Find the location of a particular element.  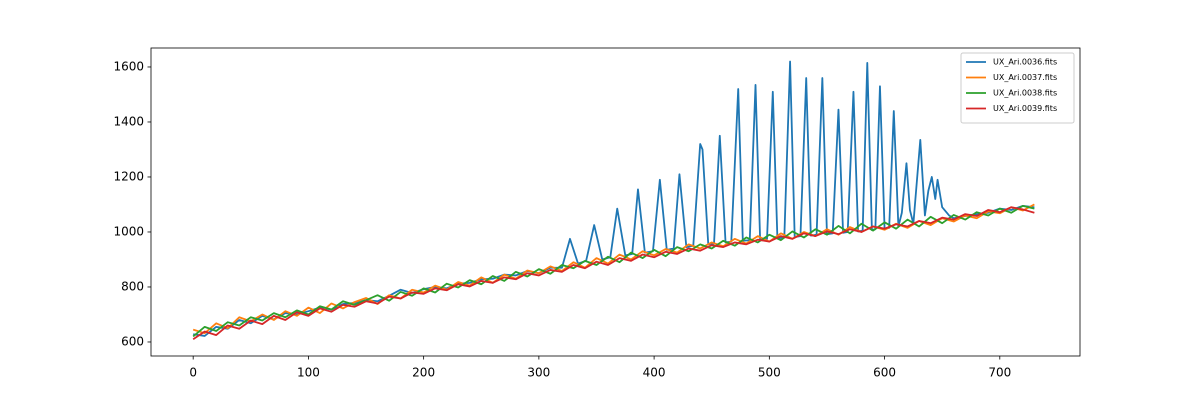

x-tick-label: 200 is located at coordinates (423, 373).